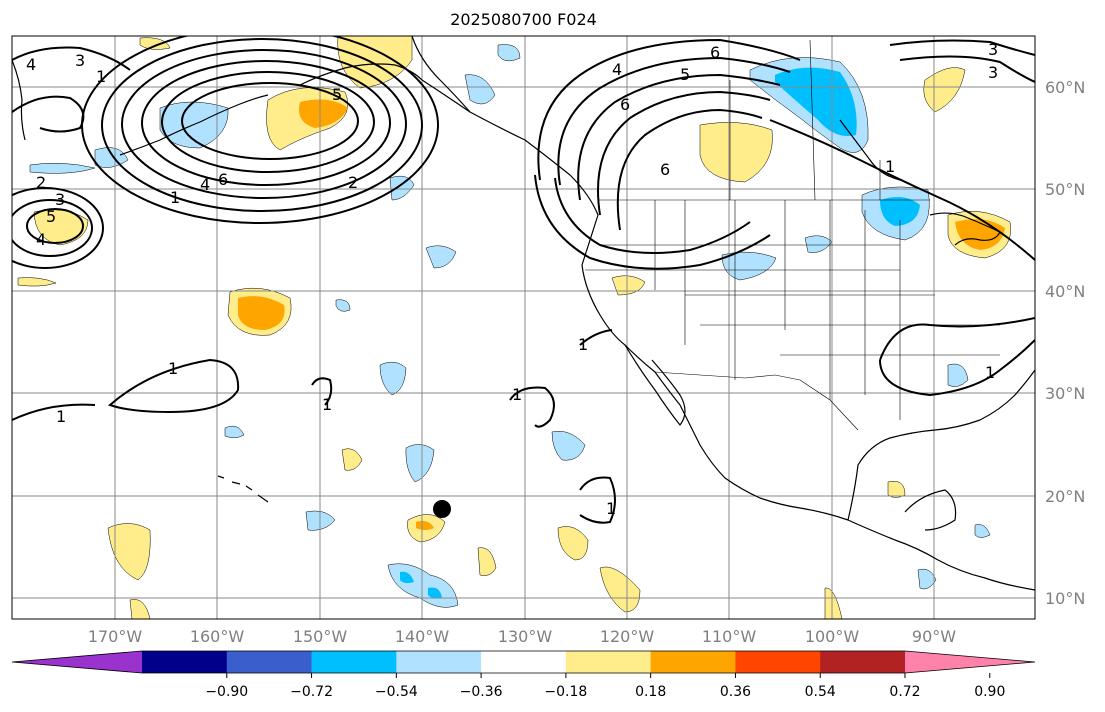  Describe the element at coordinates (729, 636) in the screenshot. I see `longitude-label: 110°W` at that location.